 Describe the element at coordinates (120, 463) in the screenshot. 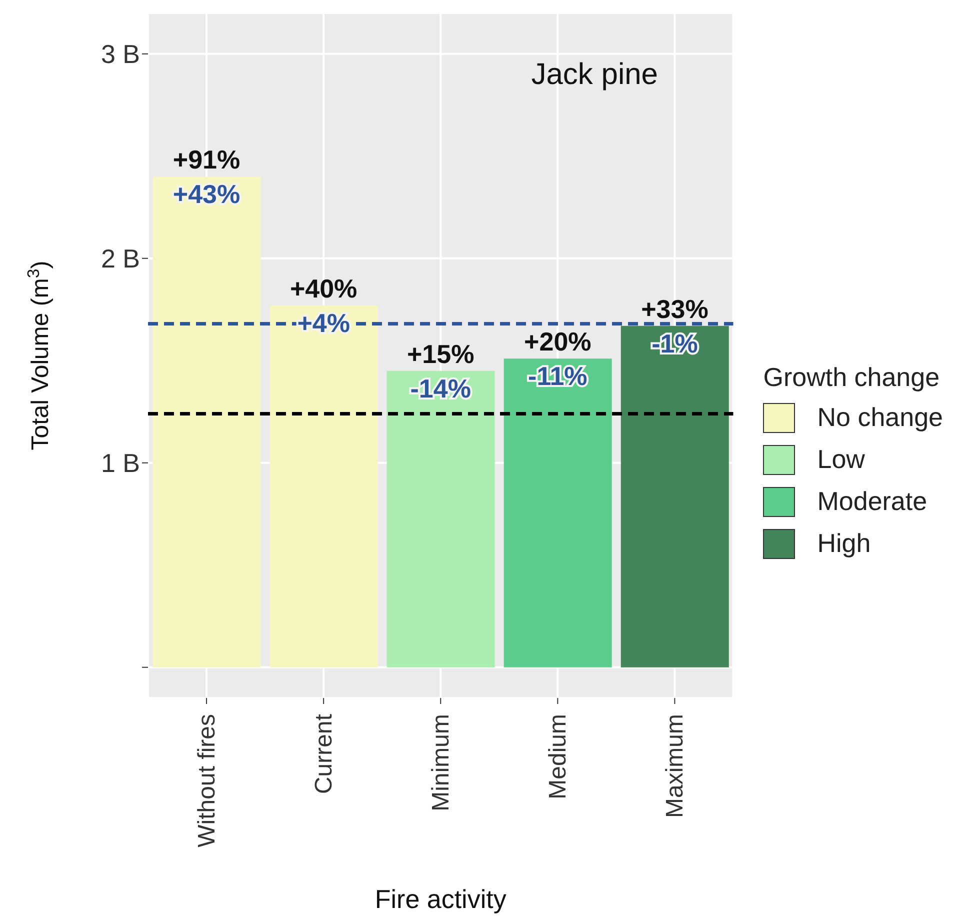

I see `y-tick-label: 1 B` at that location.